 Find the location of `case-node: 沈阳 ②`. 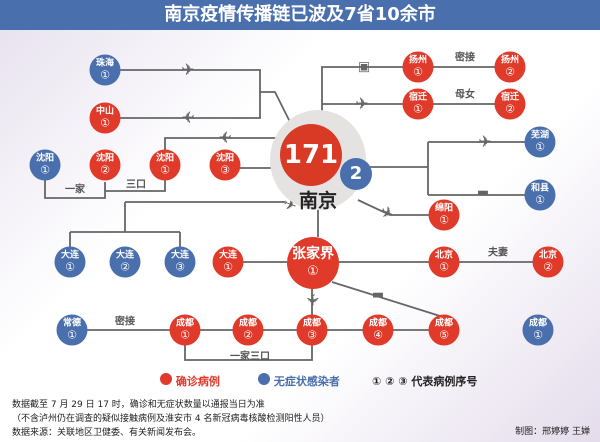

case-node: 沈阳 ② is located at coordinates (105, 165).